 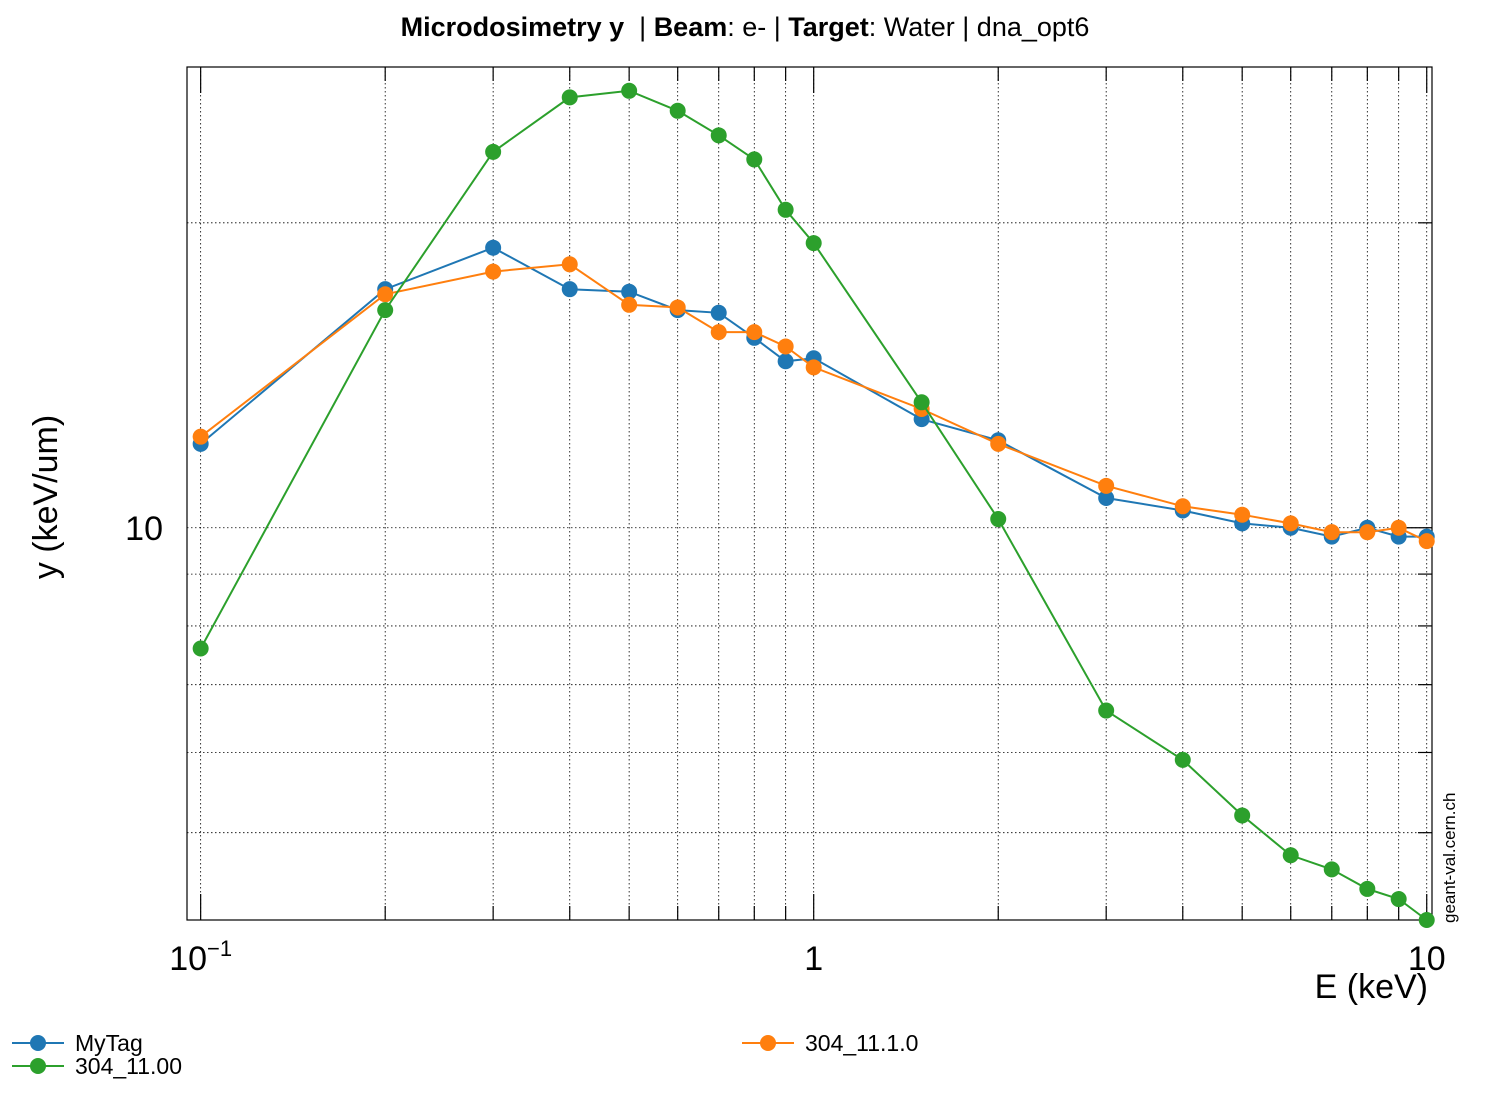 I want to click on legend-entry: MyTag, so click(x=77, y=1043).